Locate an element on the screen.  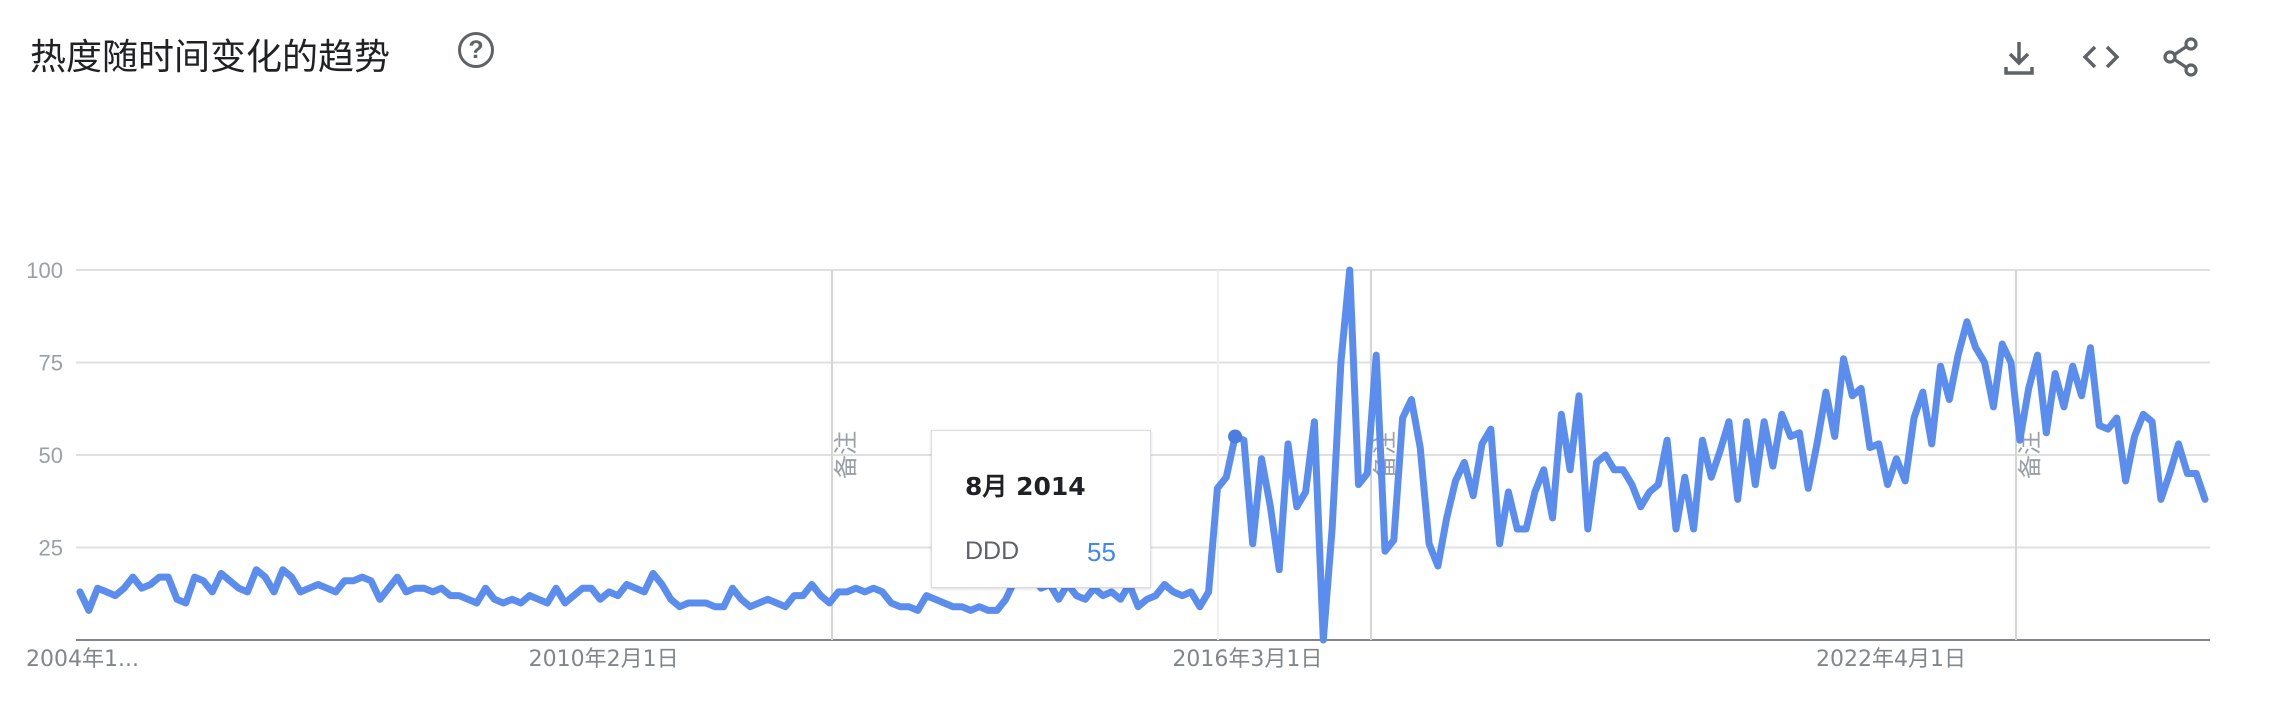
x-tick-label: 2022年4月1日 is located at coordinates (1891, 659).